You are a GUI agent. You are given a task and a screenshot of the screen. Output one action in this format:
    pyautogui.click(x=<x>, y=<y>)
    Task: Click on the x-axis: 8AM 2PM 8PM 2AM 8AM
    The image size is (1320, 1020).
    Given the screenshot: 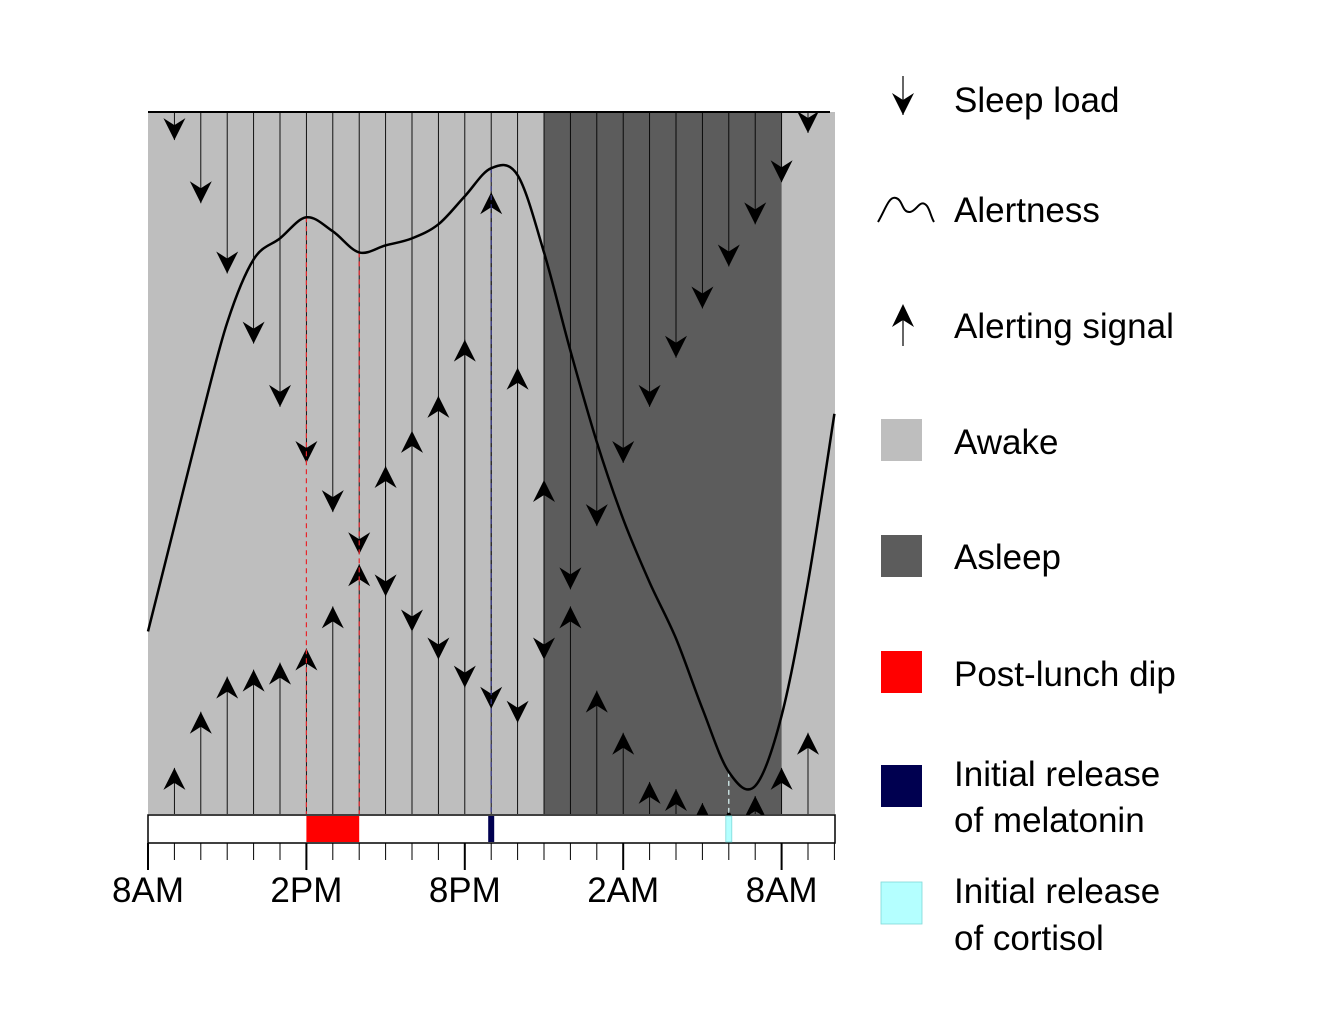 What is the action you would take?
    pyautogui.click(x=473, y=876)
    